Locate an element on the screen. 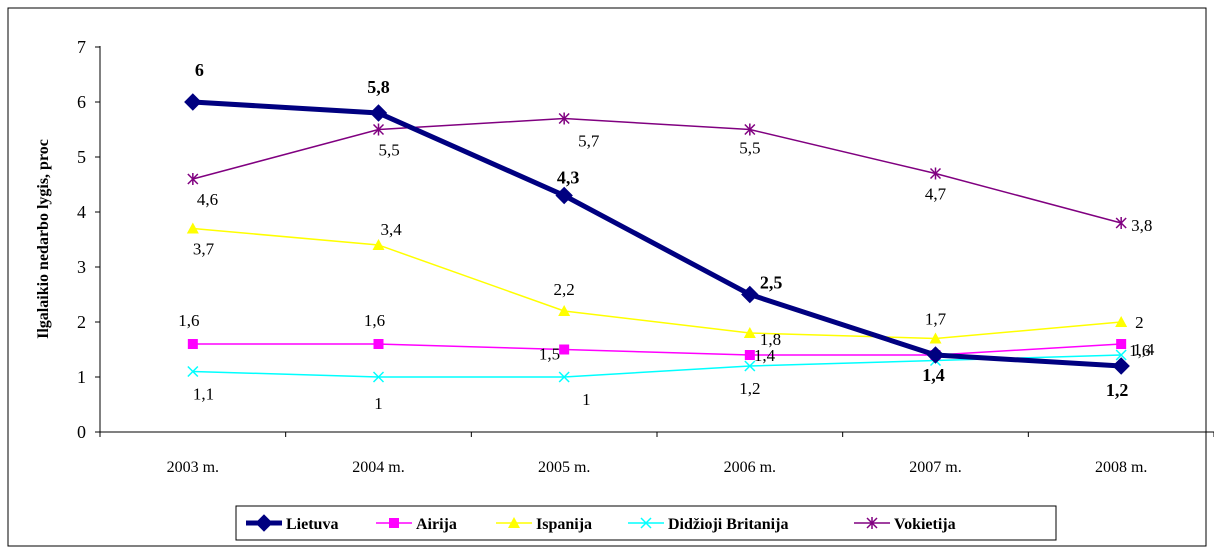 This screenshot has height=553, width=1214. y-tick-label: 2 is located at coordinates (81, 322).